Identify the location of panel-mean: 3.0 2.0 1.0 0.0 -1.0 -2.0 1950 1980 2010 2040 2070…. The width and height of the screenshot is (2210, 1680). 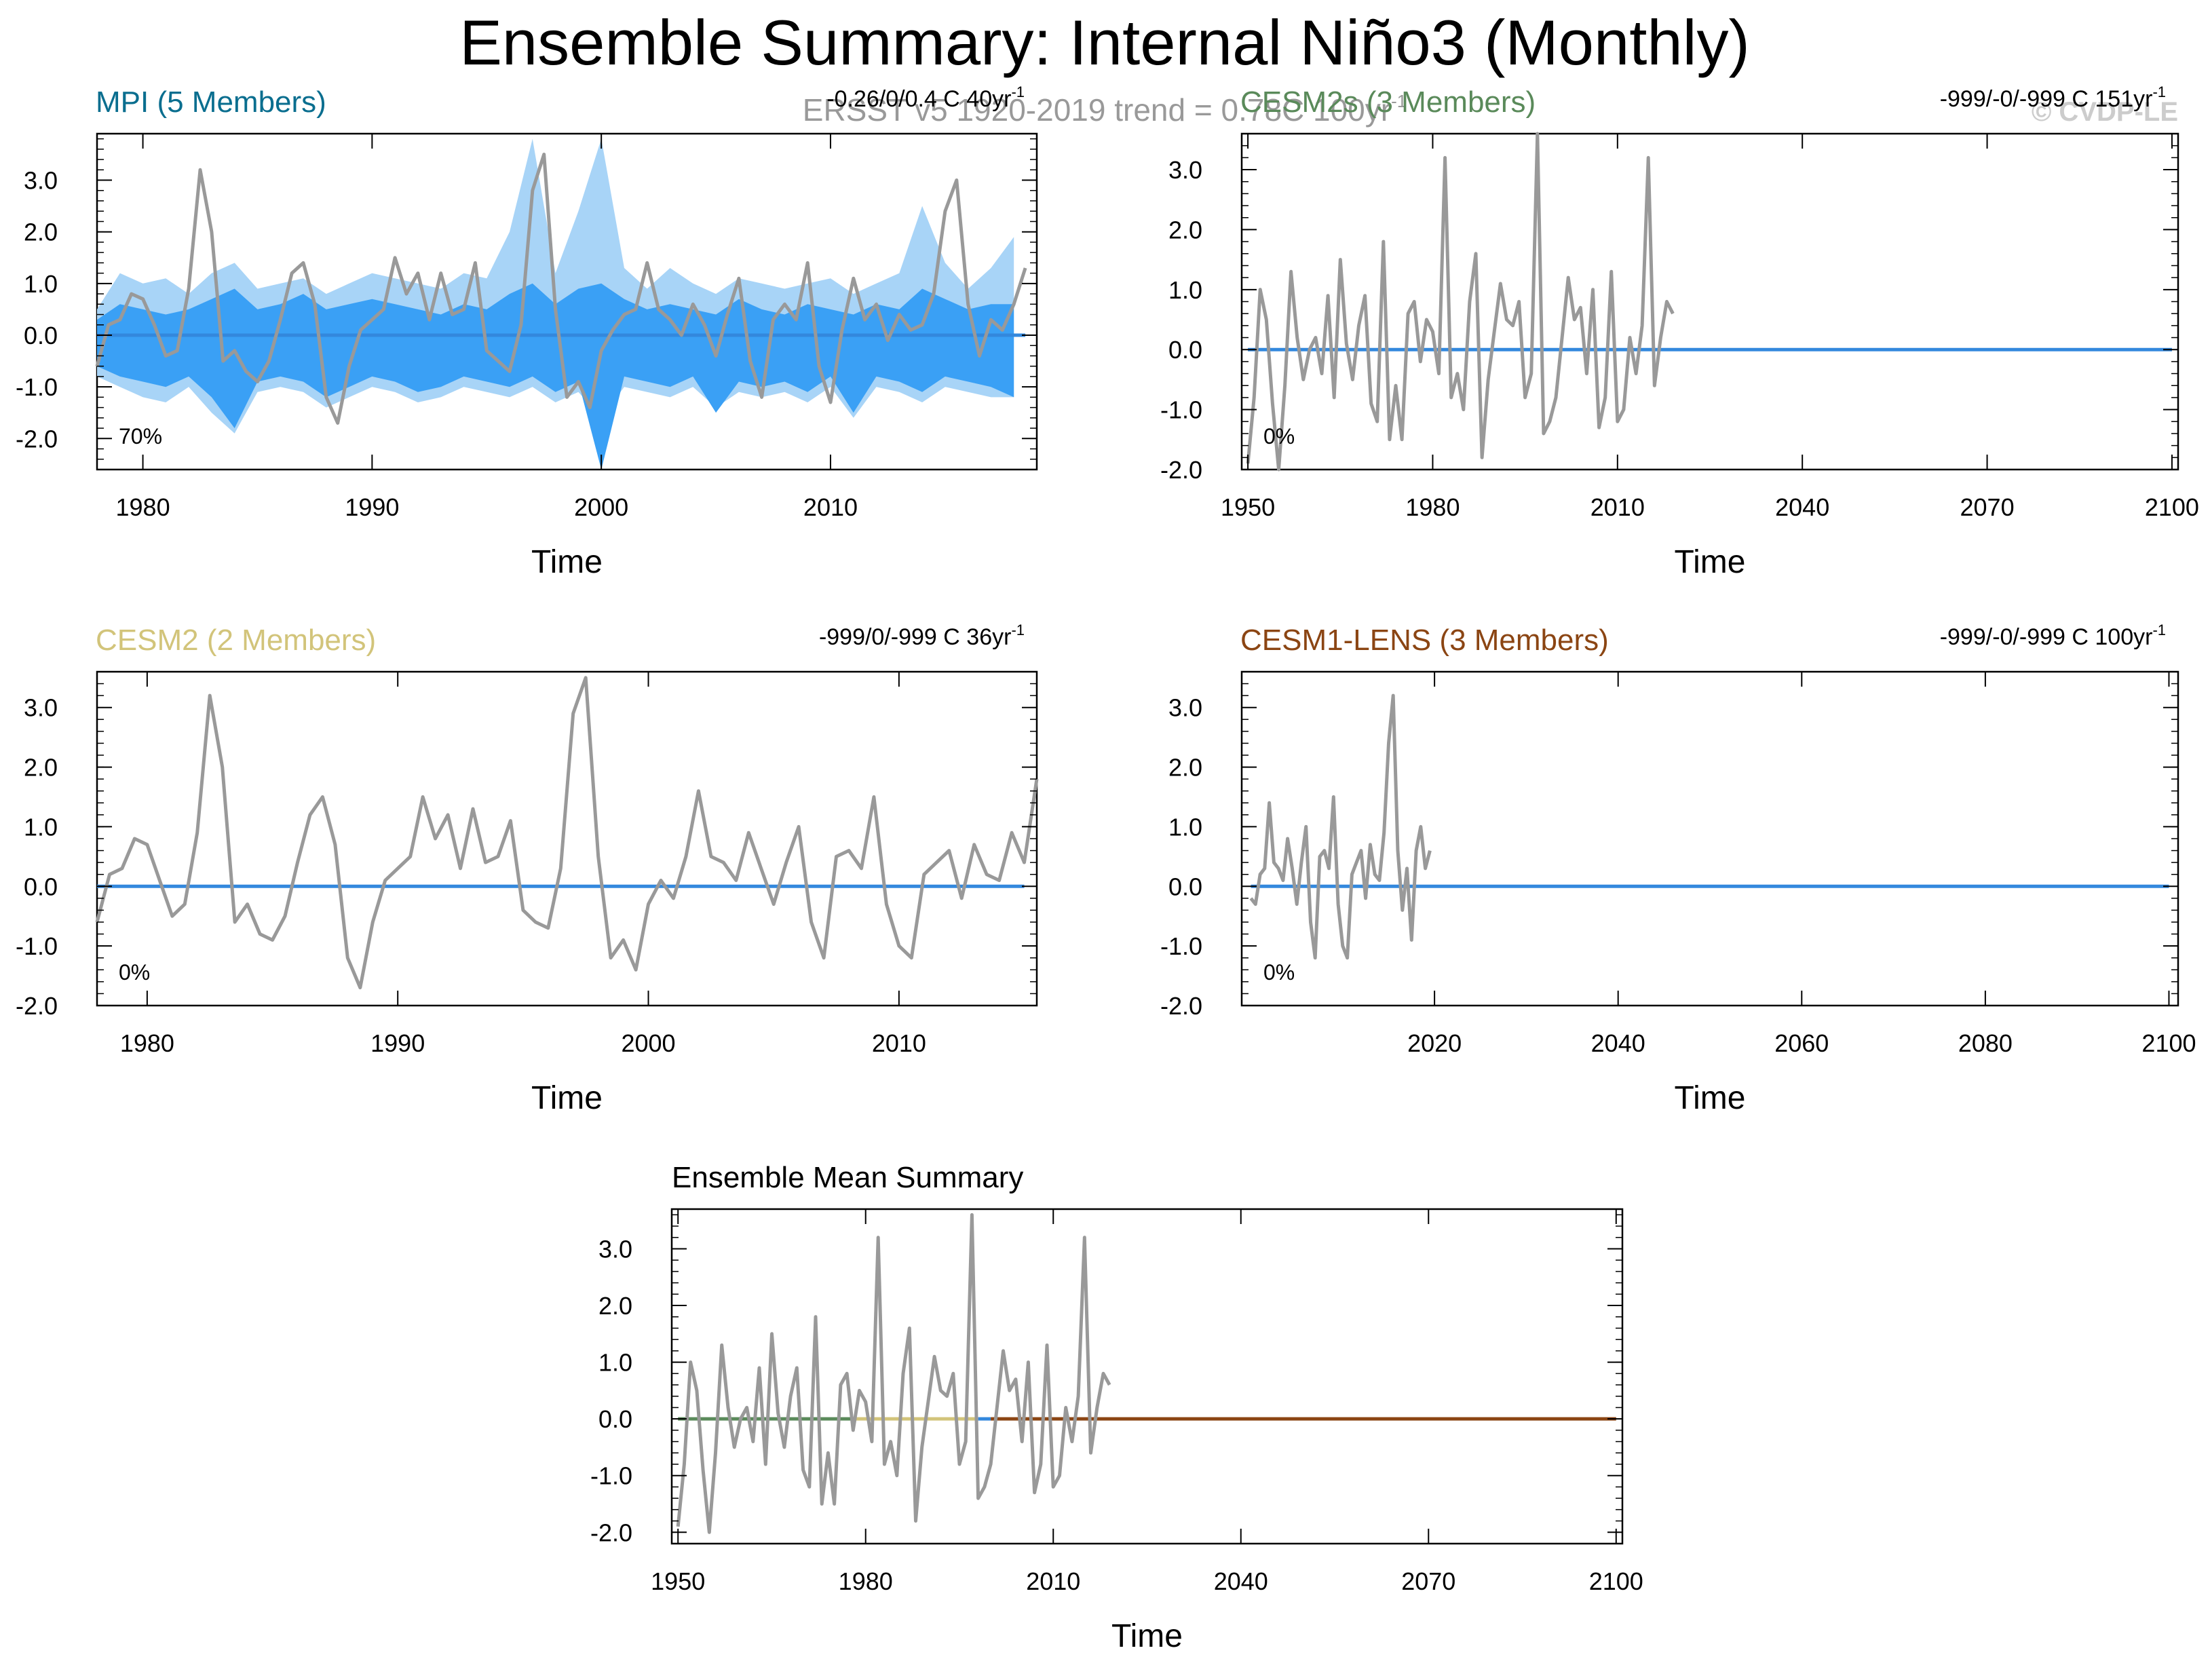
(1116, 1407).